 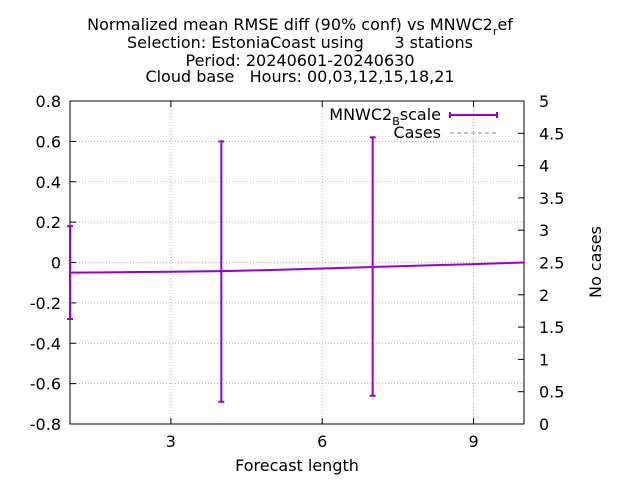 What do you see at coordinates (595, 262) in the screenshot?
I see `y2-axis-label: No cases` at bounding box center [595, 262].